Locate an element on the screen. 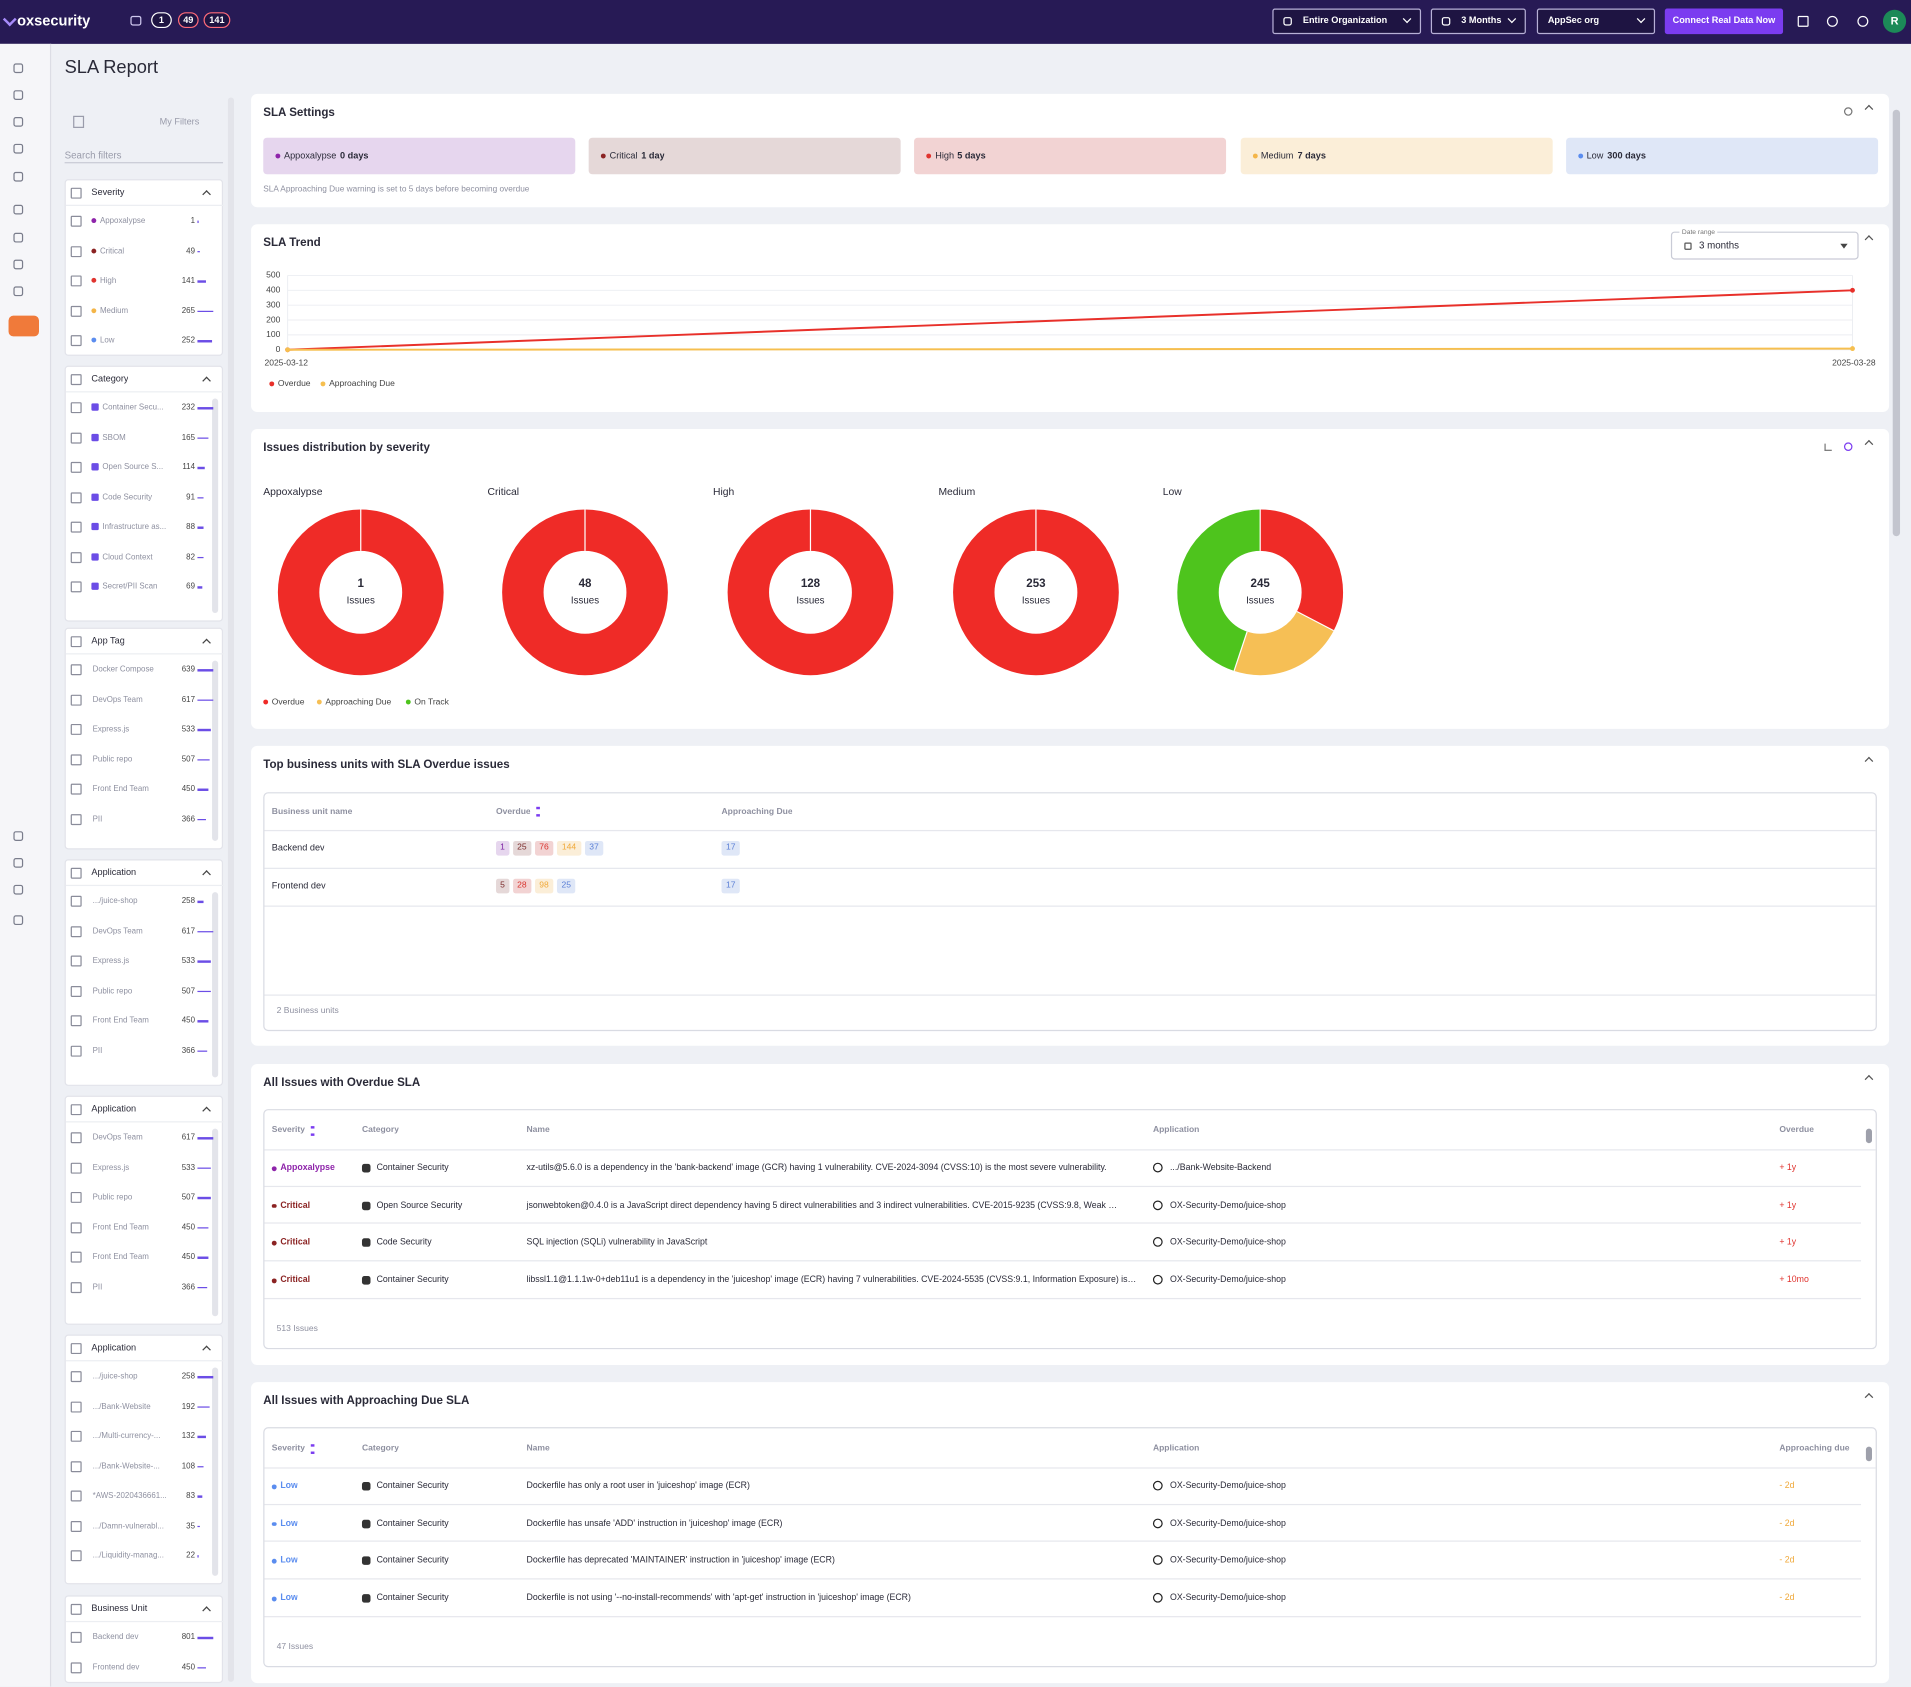 The image size is (1911, 1687). filter-item: Infrastructure as... 88 is located at coordinates (138, 528).